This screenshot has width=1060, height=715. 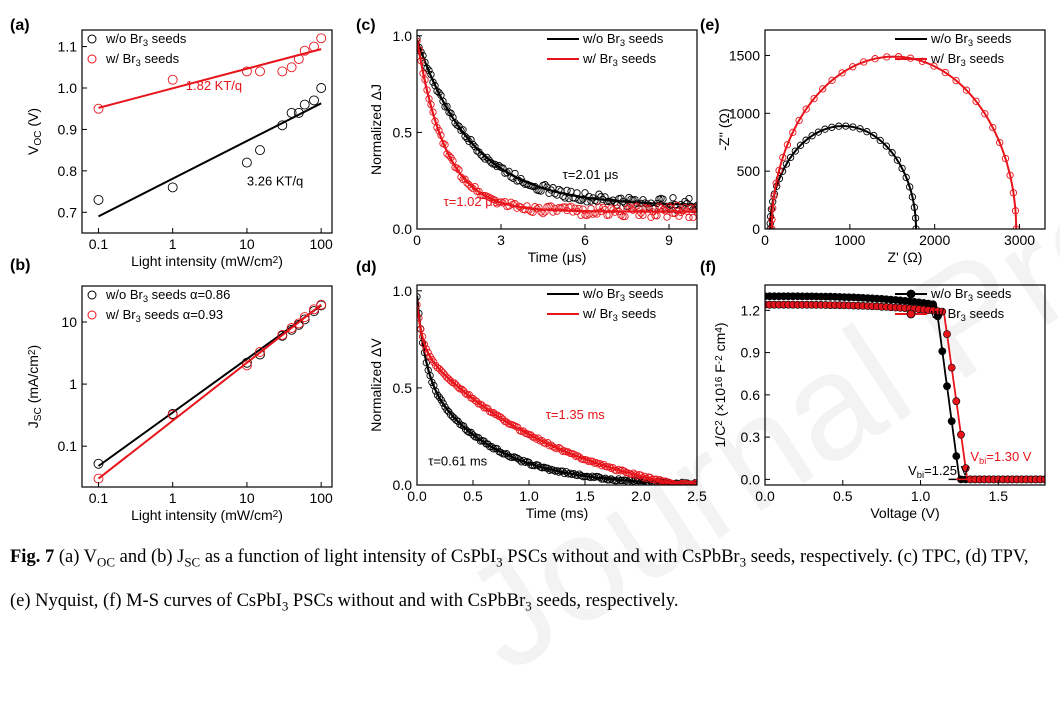 I want to click on y-tick-label: 0.3, so click(x=751, y=437).